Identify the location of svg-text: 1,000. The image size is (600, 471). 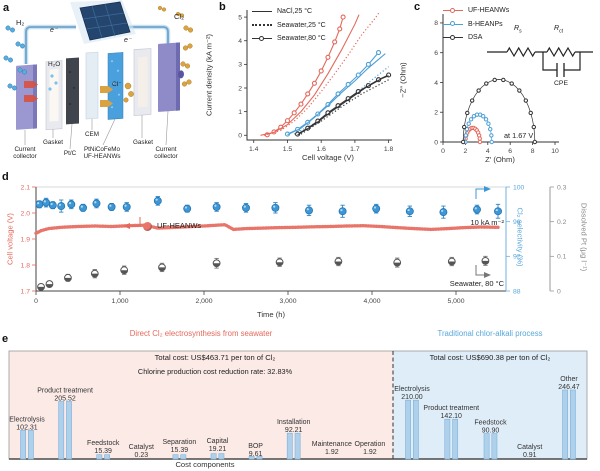
(119, 301).